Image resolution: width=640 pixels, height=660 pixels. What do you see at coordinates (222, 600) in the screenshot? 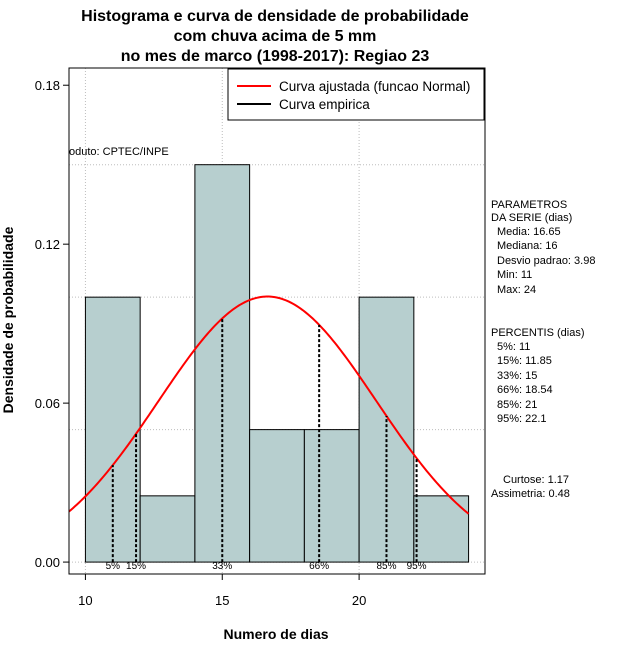
I see `x-tick-label-1: 15` at bounding box center [222, 600].